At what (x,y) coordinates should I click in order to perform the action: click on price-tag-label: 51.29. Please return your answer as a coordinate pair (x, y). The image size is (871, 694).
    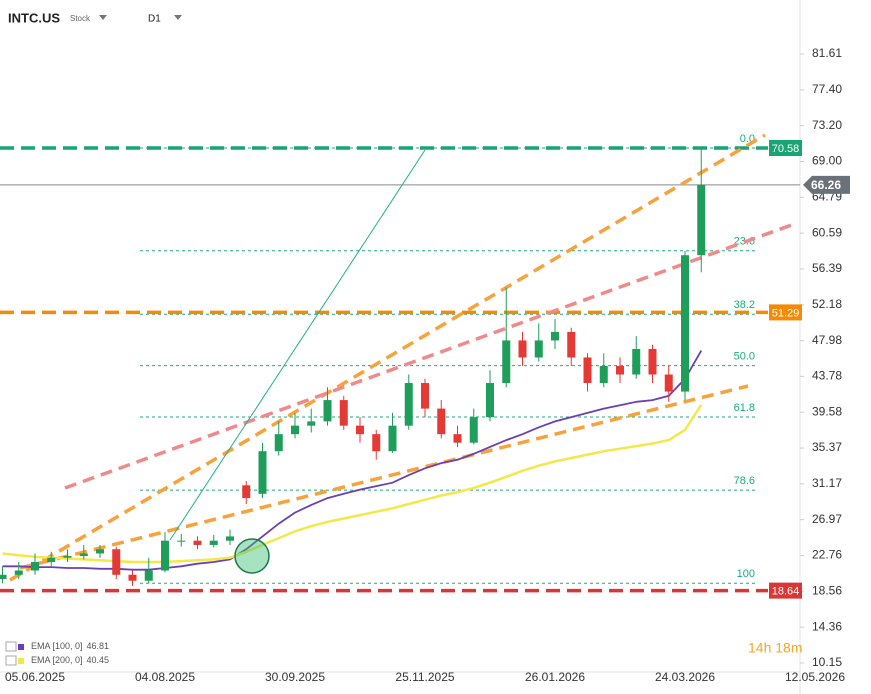
    Looking at the image, I should click on (786, 313).